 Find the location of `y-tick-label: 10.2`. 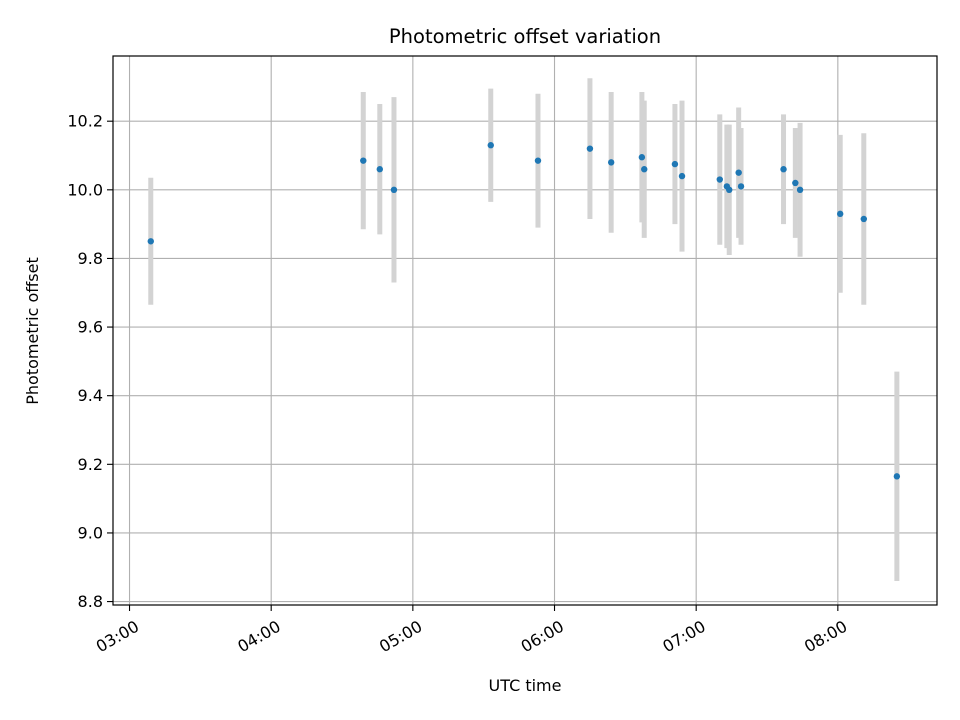

y-tick-label: 10.2 is located at coordinates (85, 121).